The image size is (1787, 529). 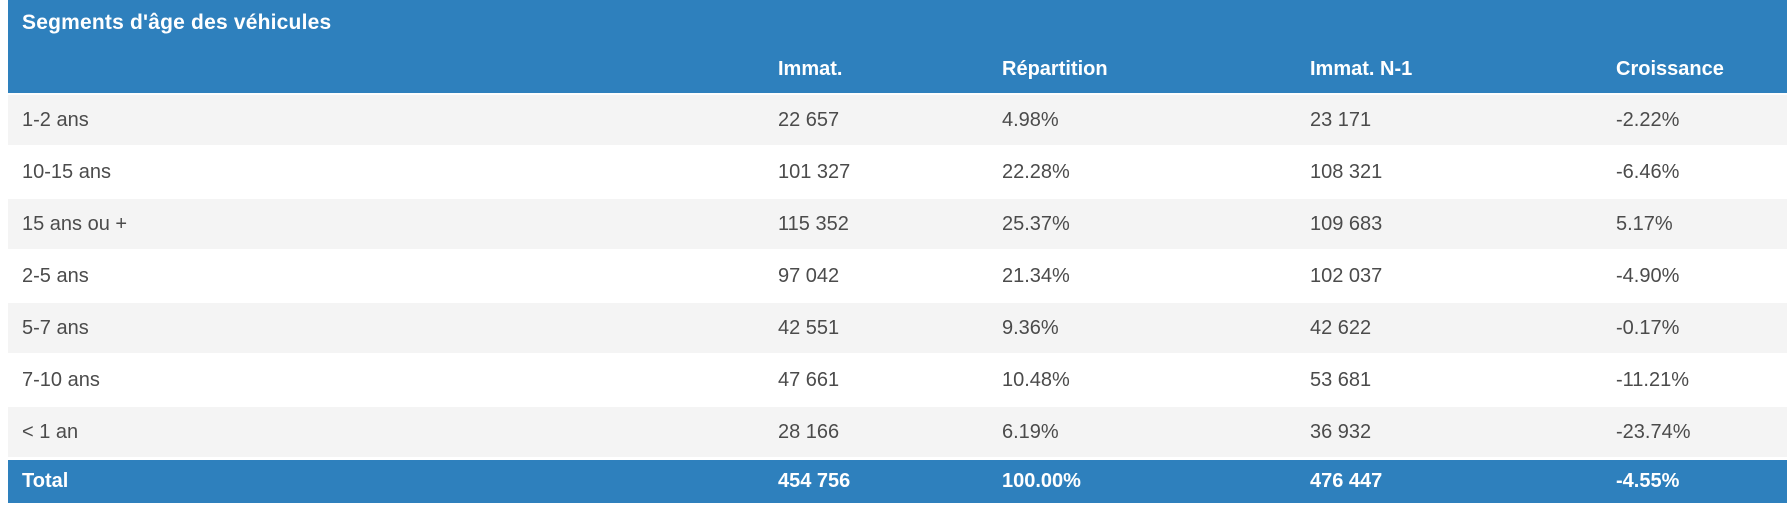 What do you see at coordinates (1696, 70) in the screenshot?
I see `column-header-croissance: Croissance` at bounding box center [1696, 70].